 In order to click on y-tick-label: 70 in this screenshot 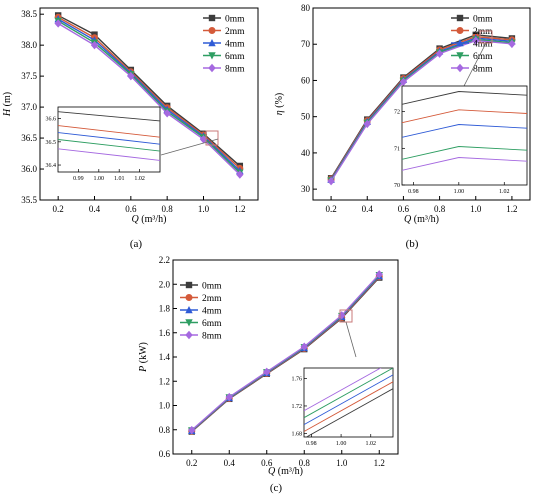, I will do `click(306, 44)`.